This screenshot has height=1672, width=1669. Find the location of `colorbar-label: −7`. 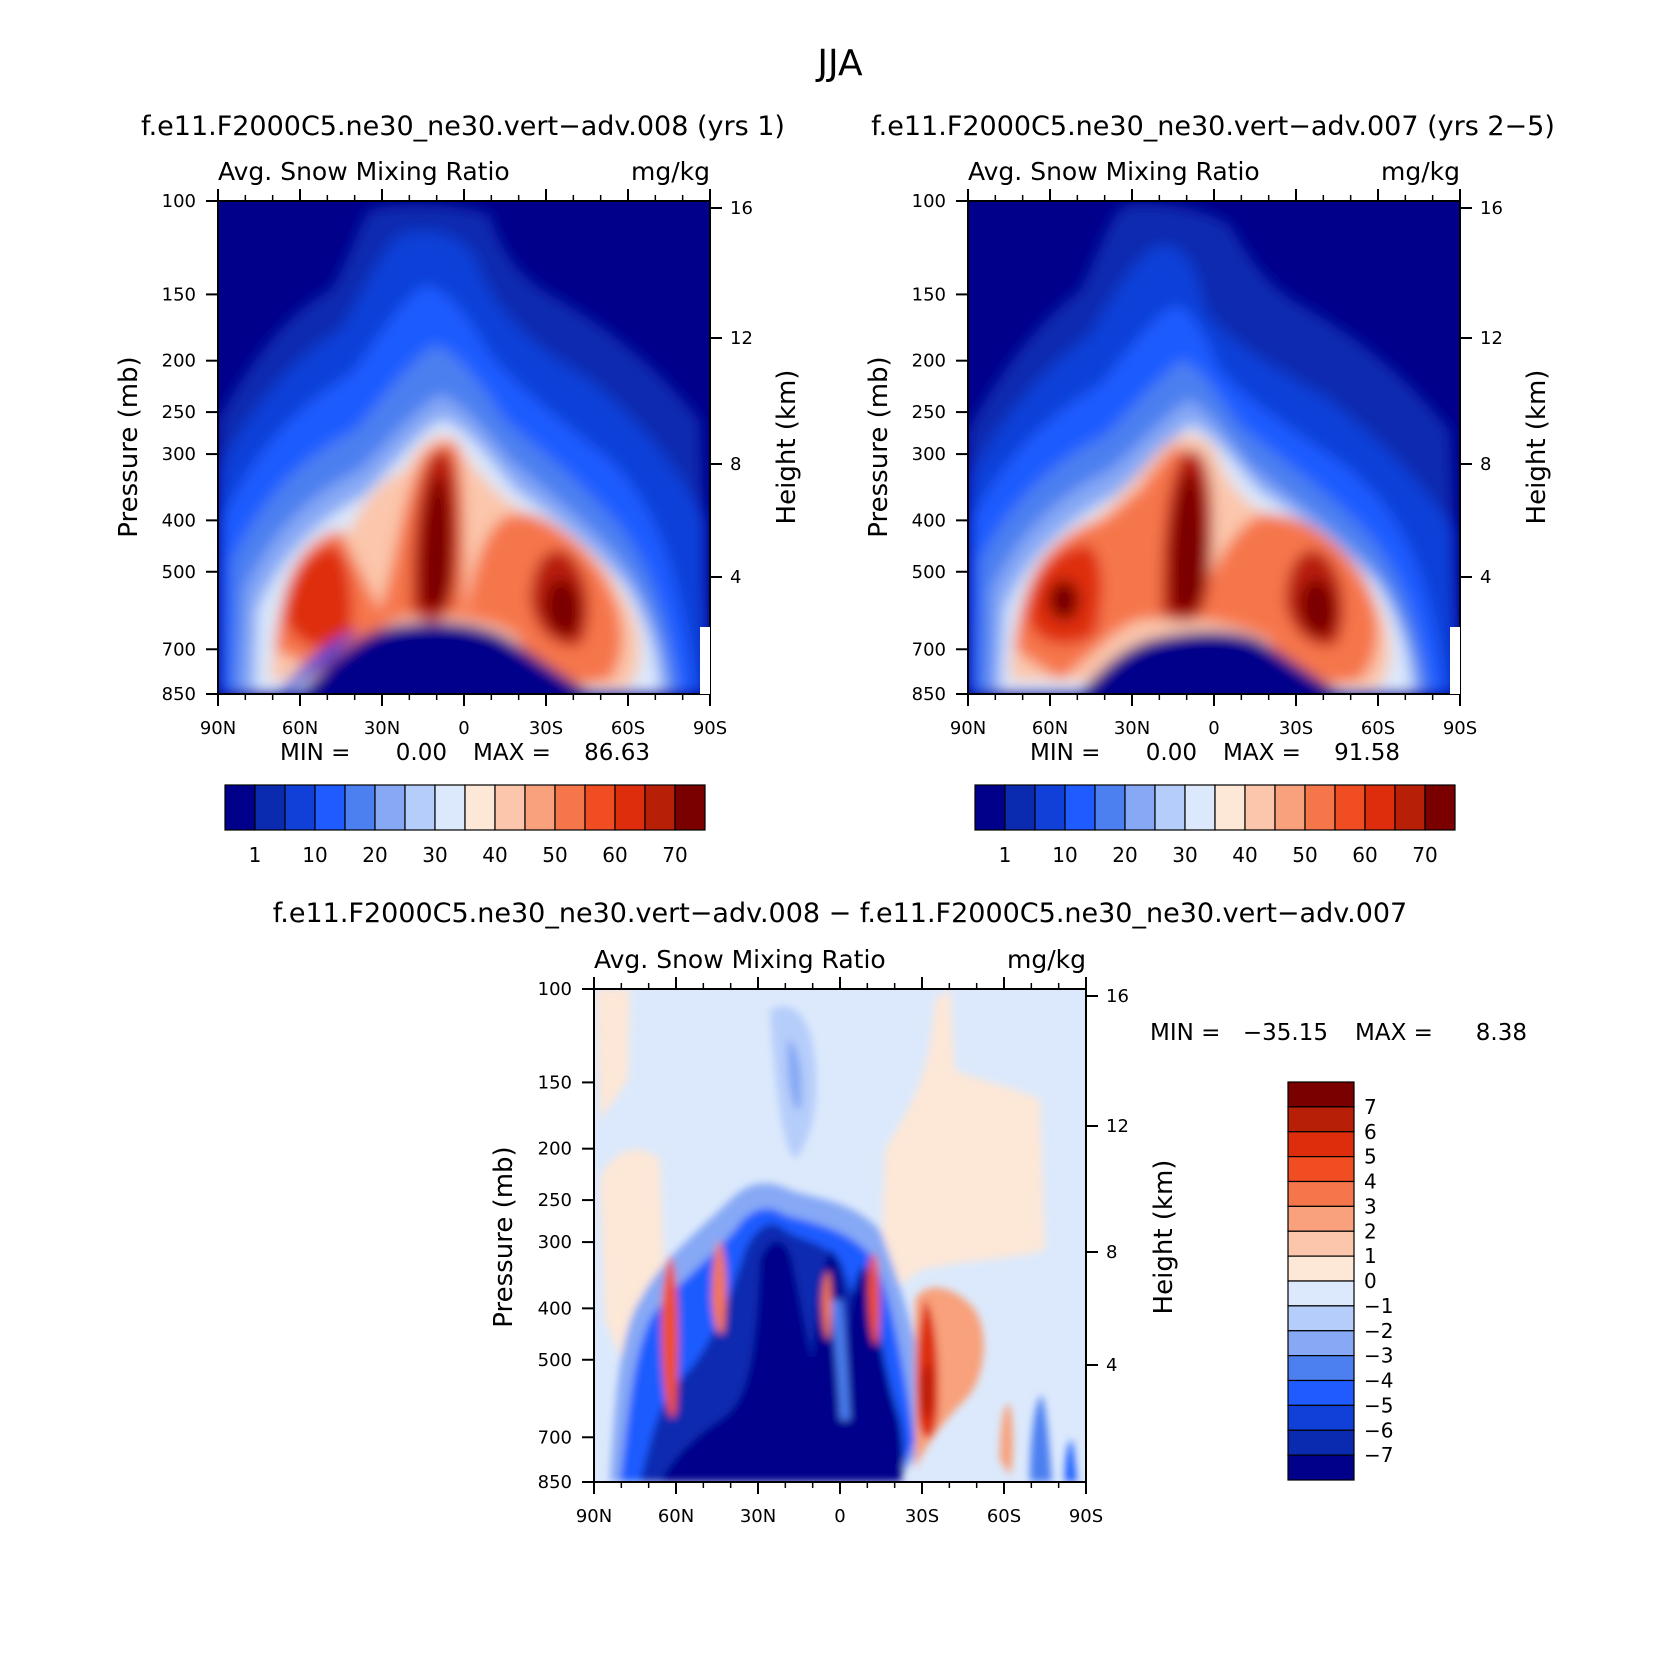

colorbar-label: −7 is located at coordinates (1378, 1455).